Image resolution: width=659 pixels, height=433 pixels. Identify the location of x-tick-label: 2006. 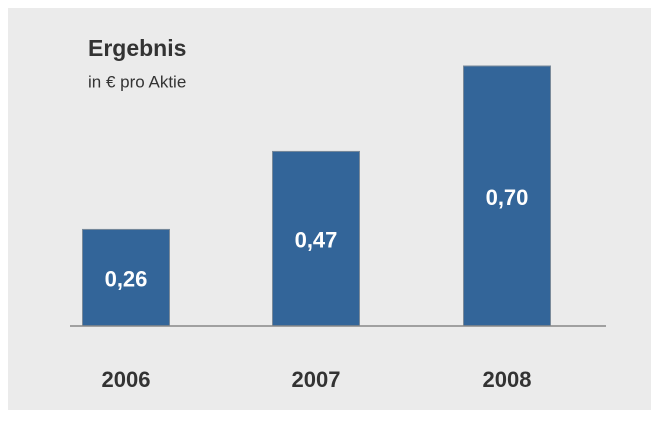
(126, 379).